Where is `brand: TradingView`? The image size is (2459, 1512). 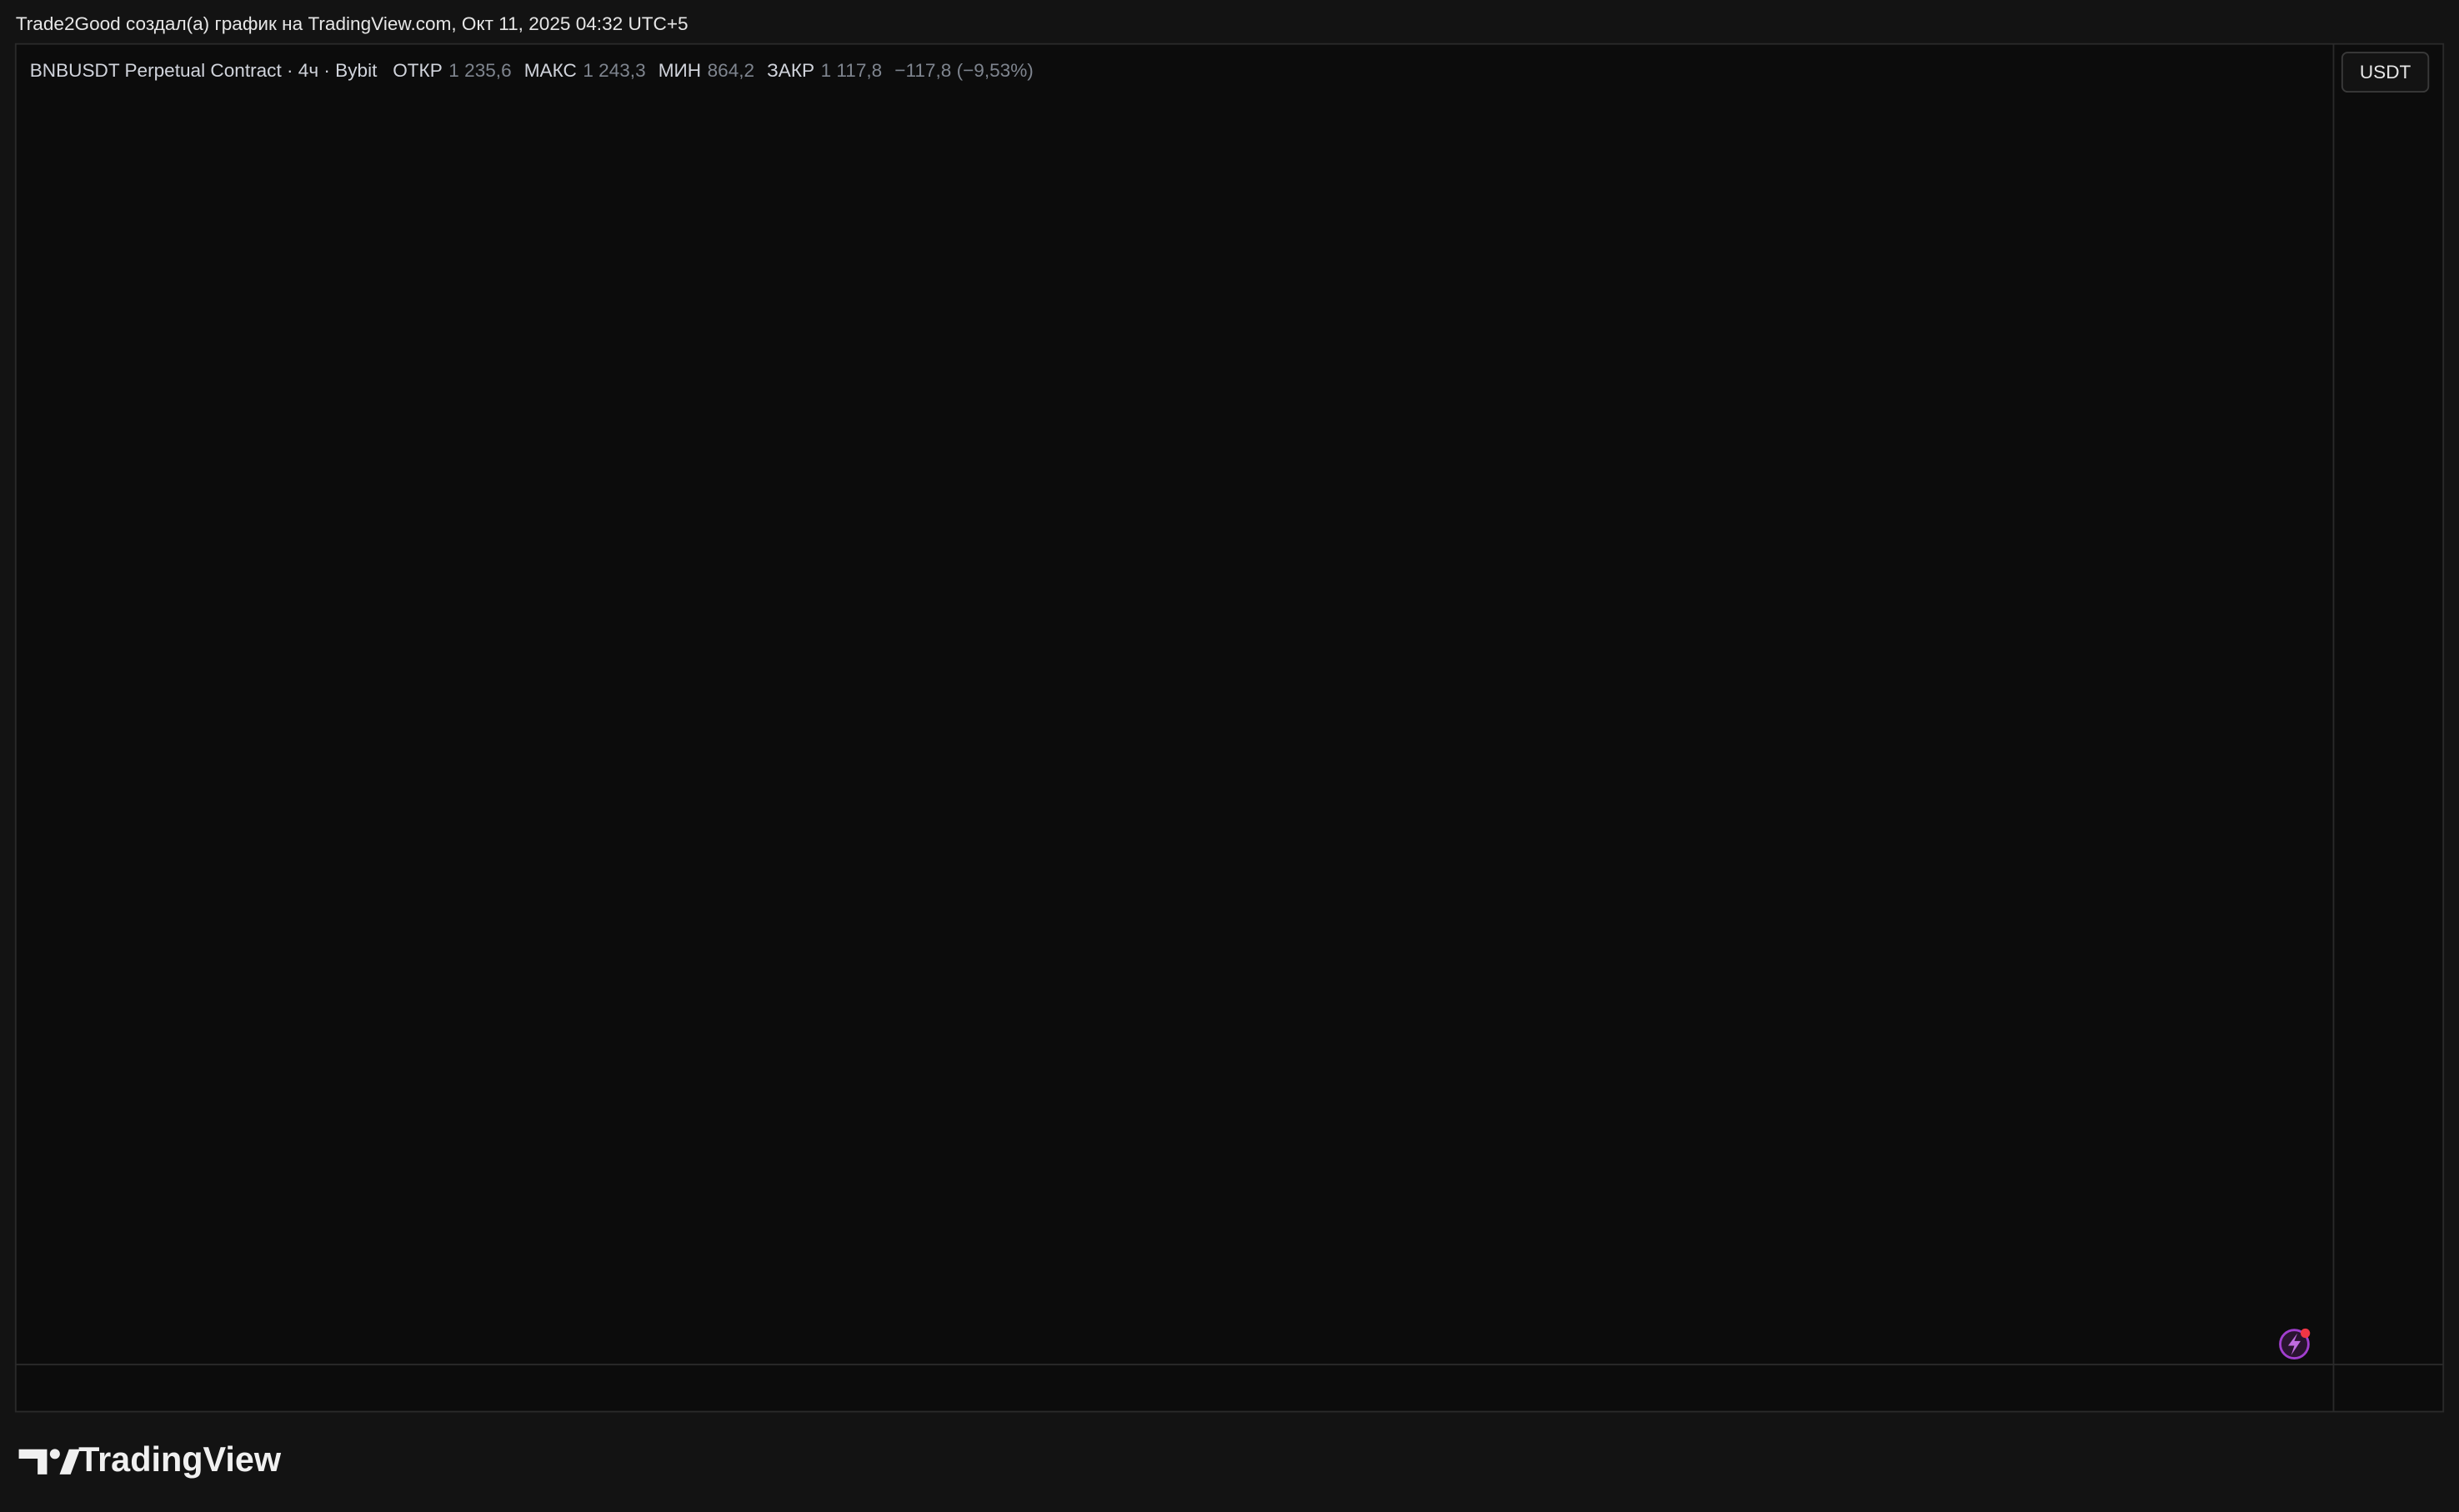 brand: TradingView is located at coordinates (180, 1459).